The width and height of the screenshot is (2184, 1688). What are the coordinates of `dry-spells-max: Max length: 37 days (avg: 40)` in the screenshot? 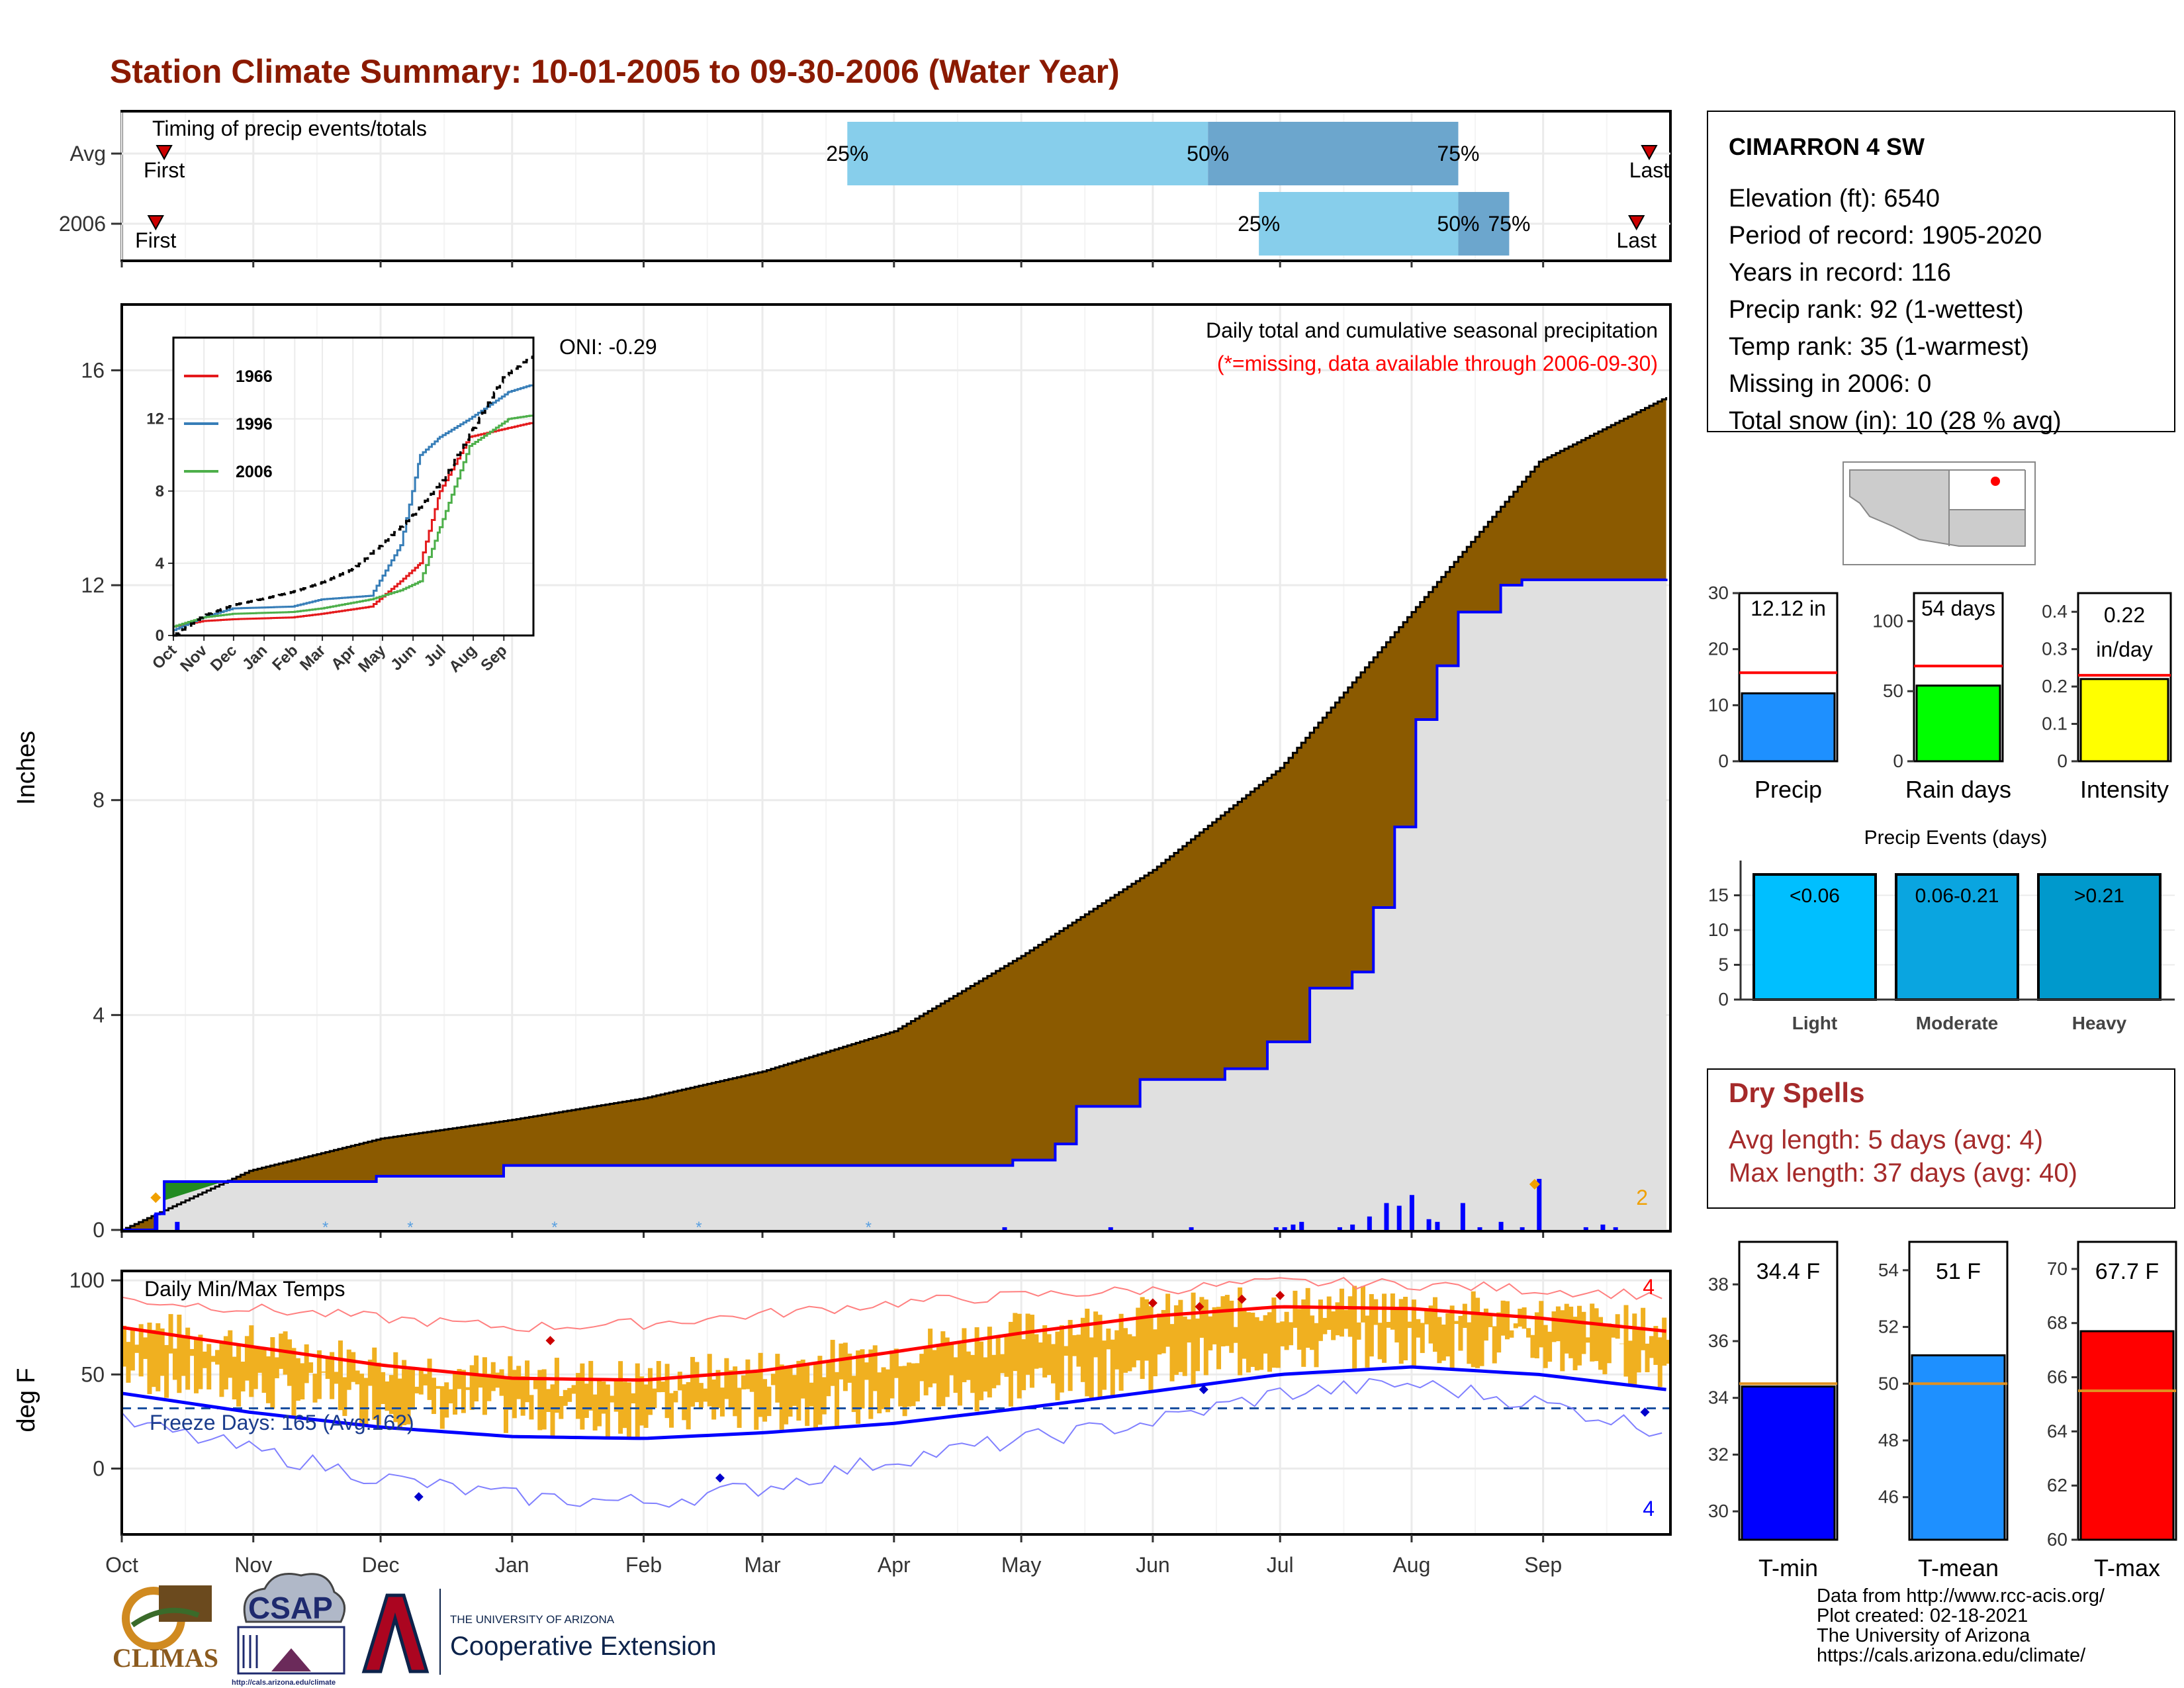 It's located at (1903, 1173).